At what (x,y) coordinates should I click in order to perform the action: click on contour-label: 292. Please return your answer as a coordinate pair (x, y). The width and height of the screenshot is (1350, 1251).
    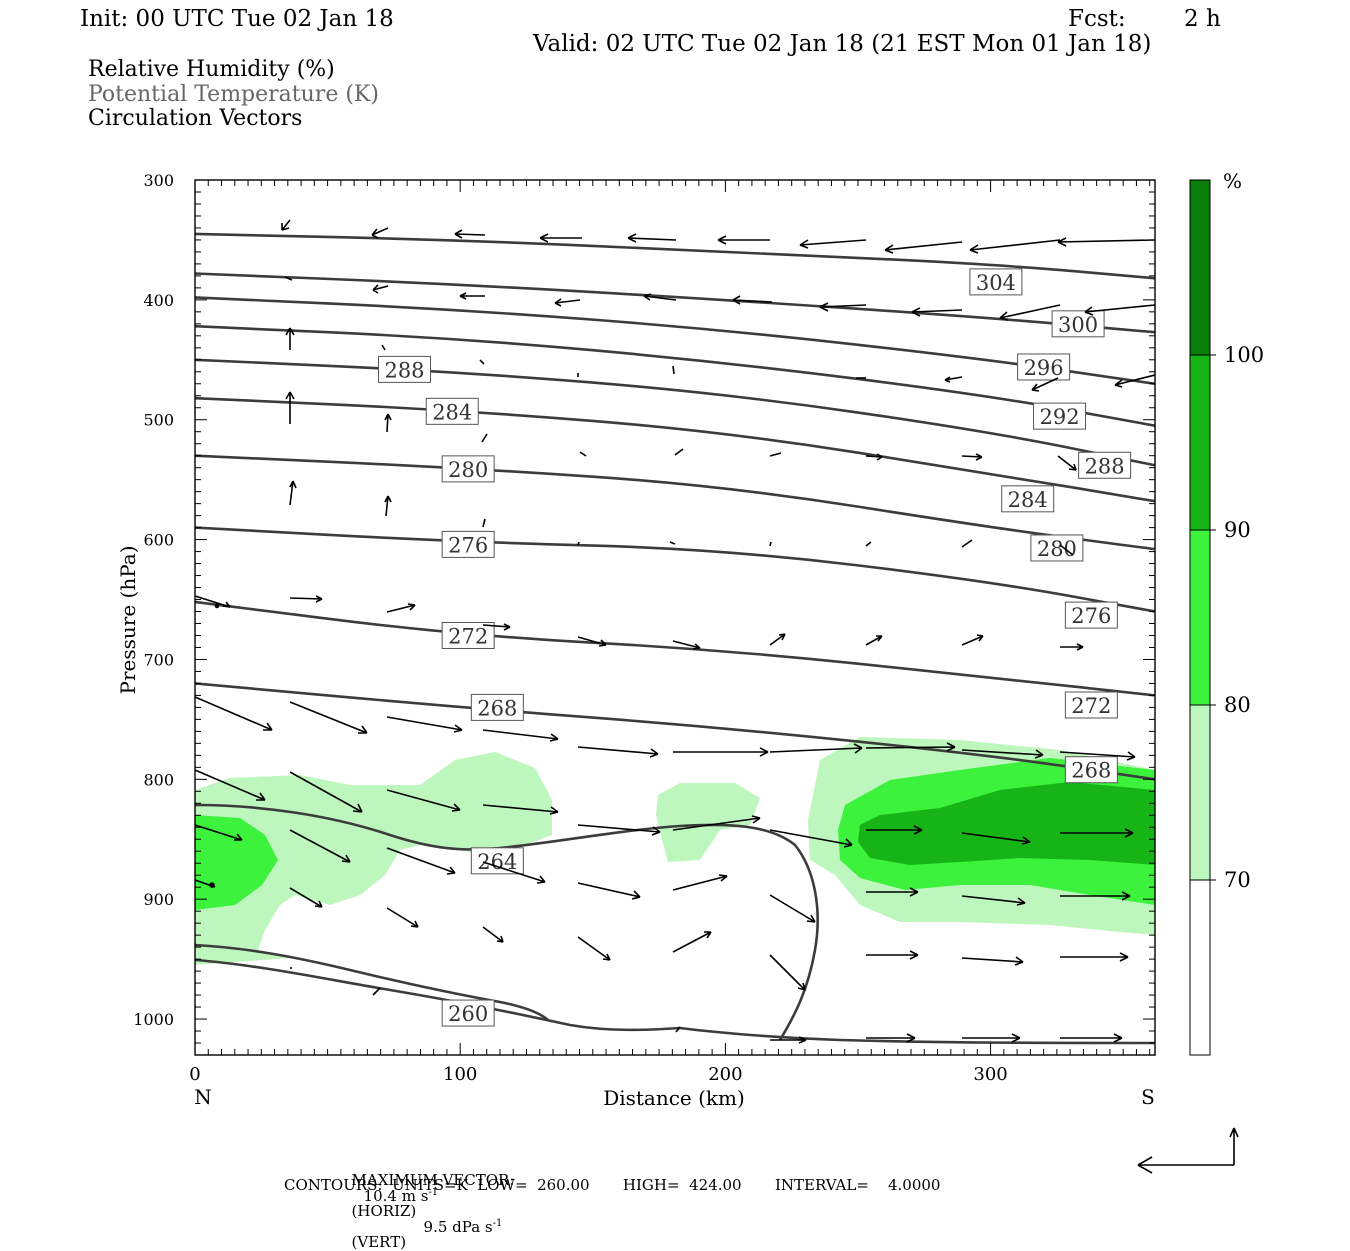
    Looking at the image, I should click on (1059, 417).